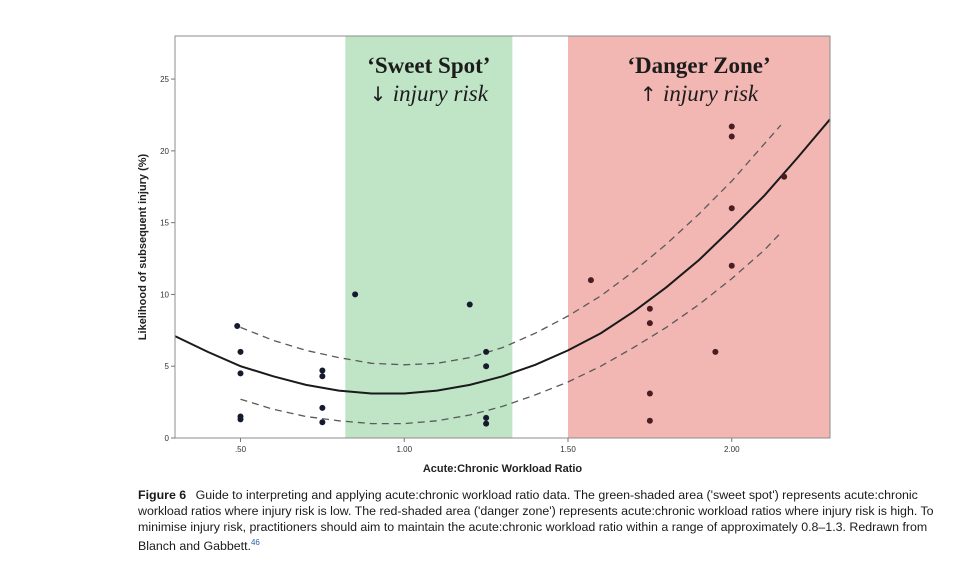 This screenshot has height=575, width=970. What do you see at coordinates (255, 542) in the screenshot?
I see `reference-number: 46` at bounding box center [255, 542].